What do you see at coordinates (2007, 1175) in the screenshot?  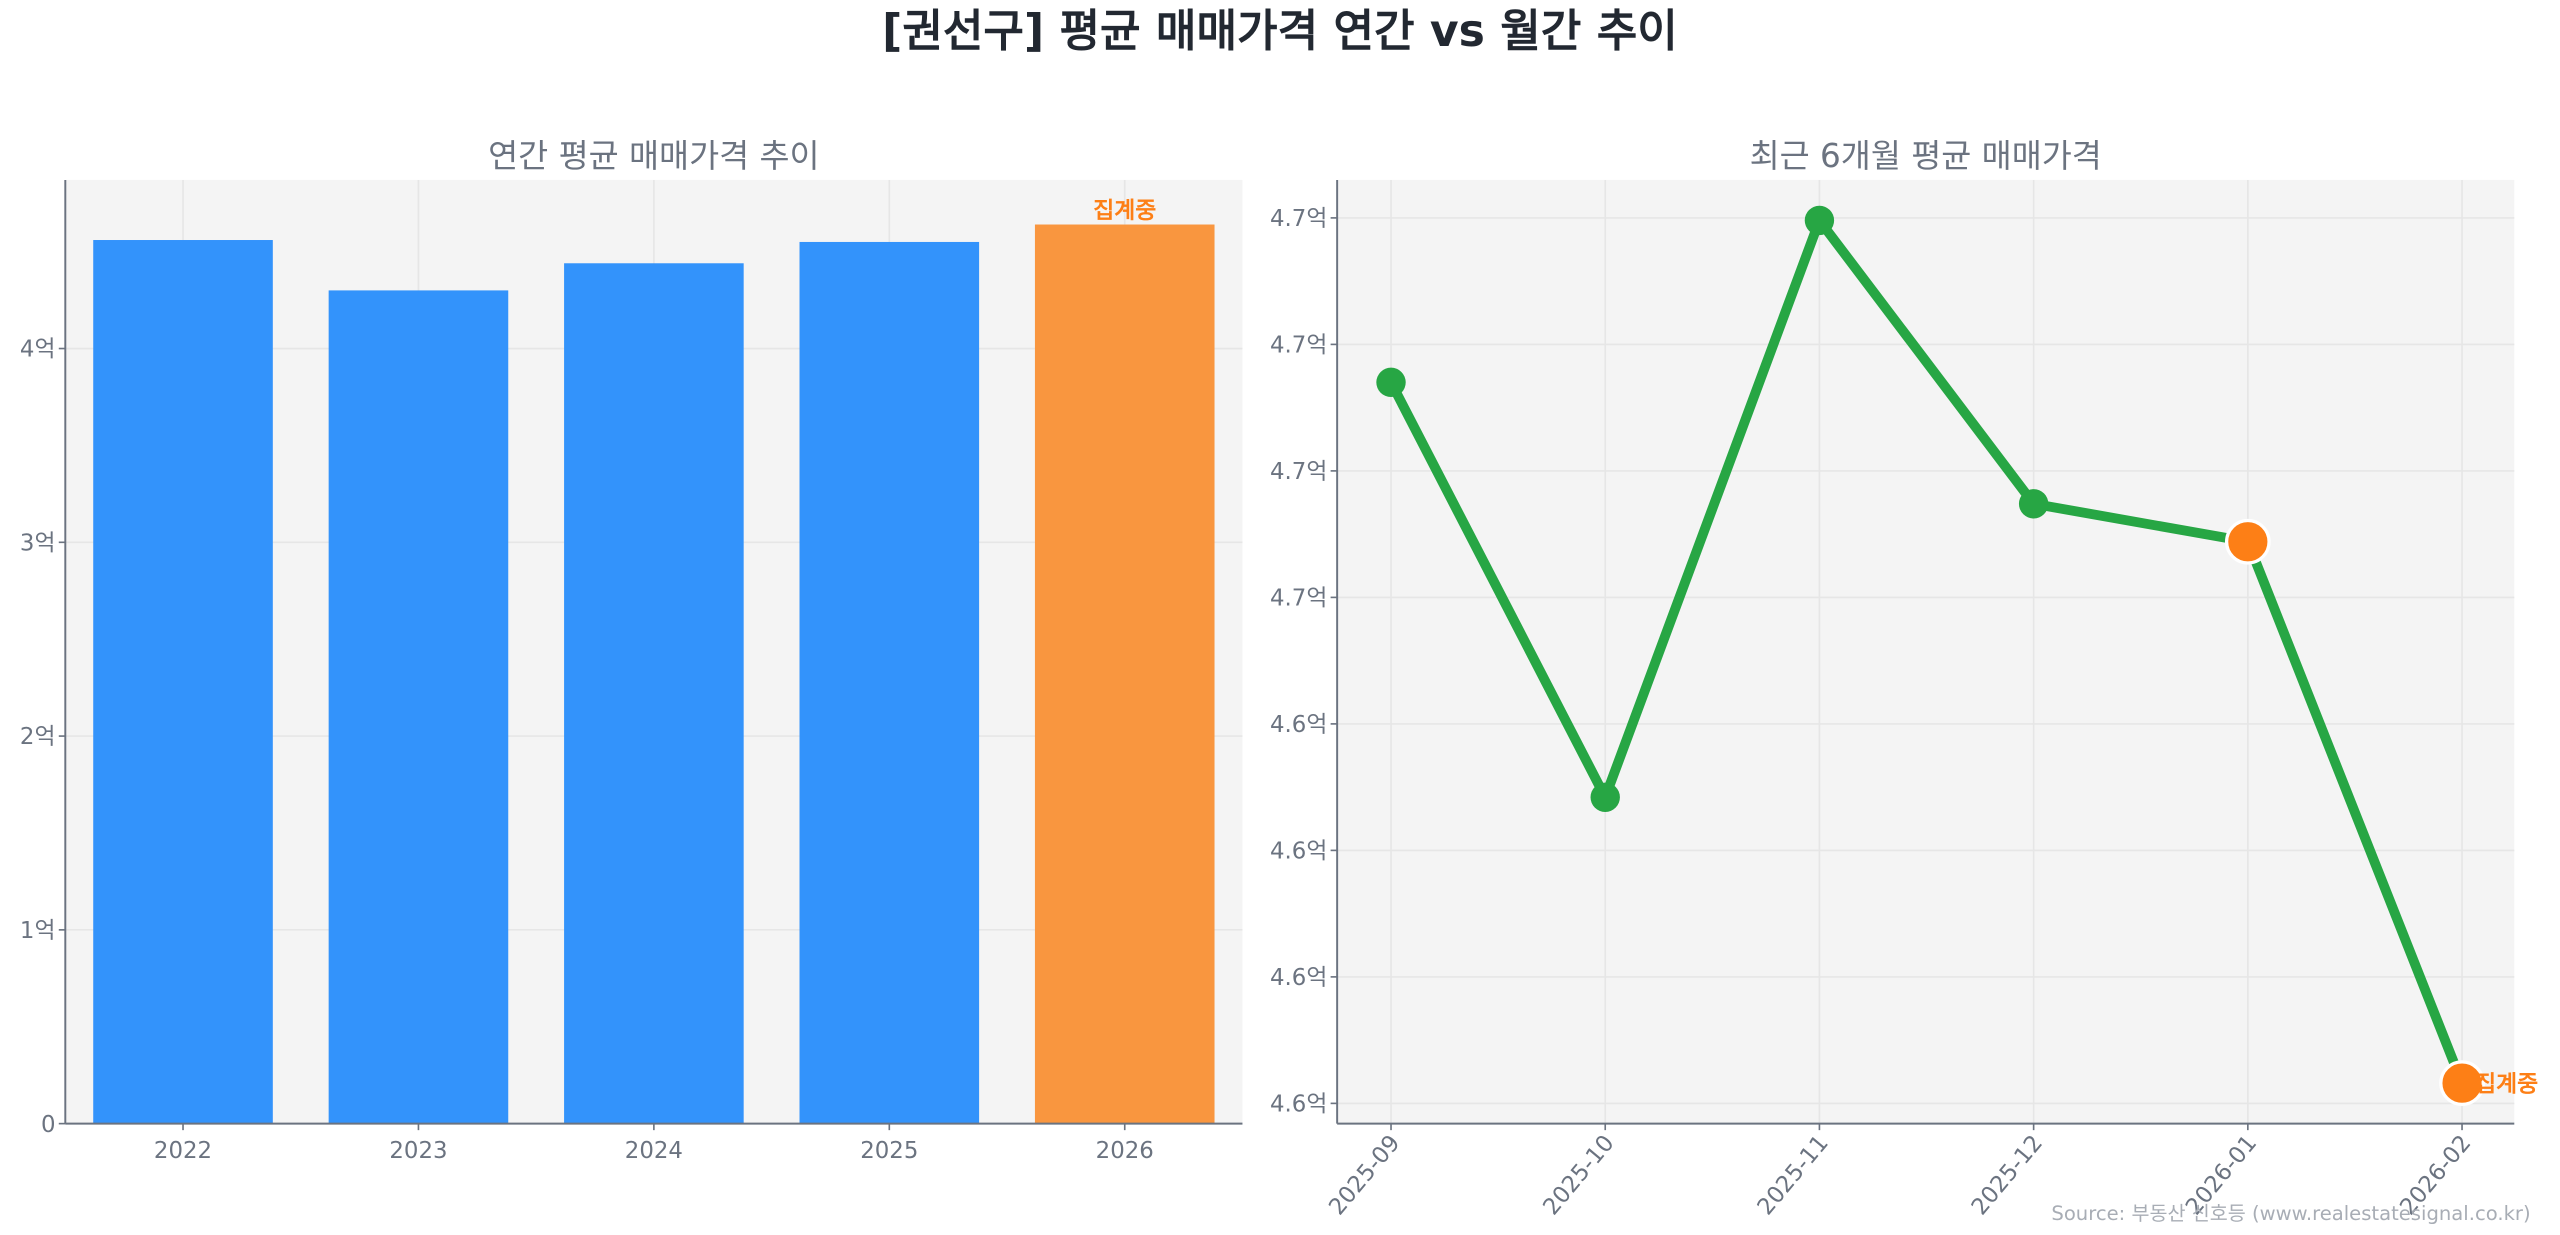 I see `x-tick-label: 2025-12` at bounding box center [2007, 1175].